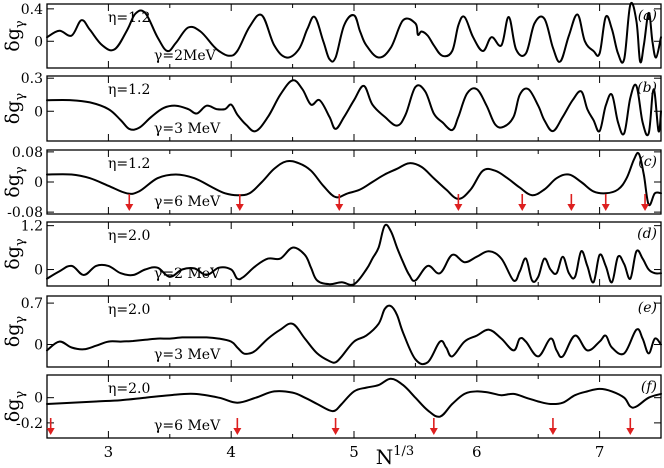  What do you see at coordinates (109, 452) in the screenshot?
I see `x-tick-label: 3` at bounding box center [109, 452].